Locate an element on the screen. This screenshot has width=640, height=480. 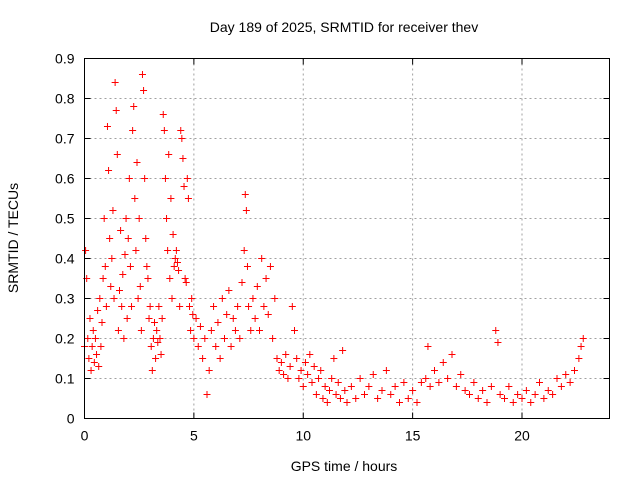
x-tick-label: 5 is located at coordinates (194, 436).